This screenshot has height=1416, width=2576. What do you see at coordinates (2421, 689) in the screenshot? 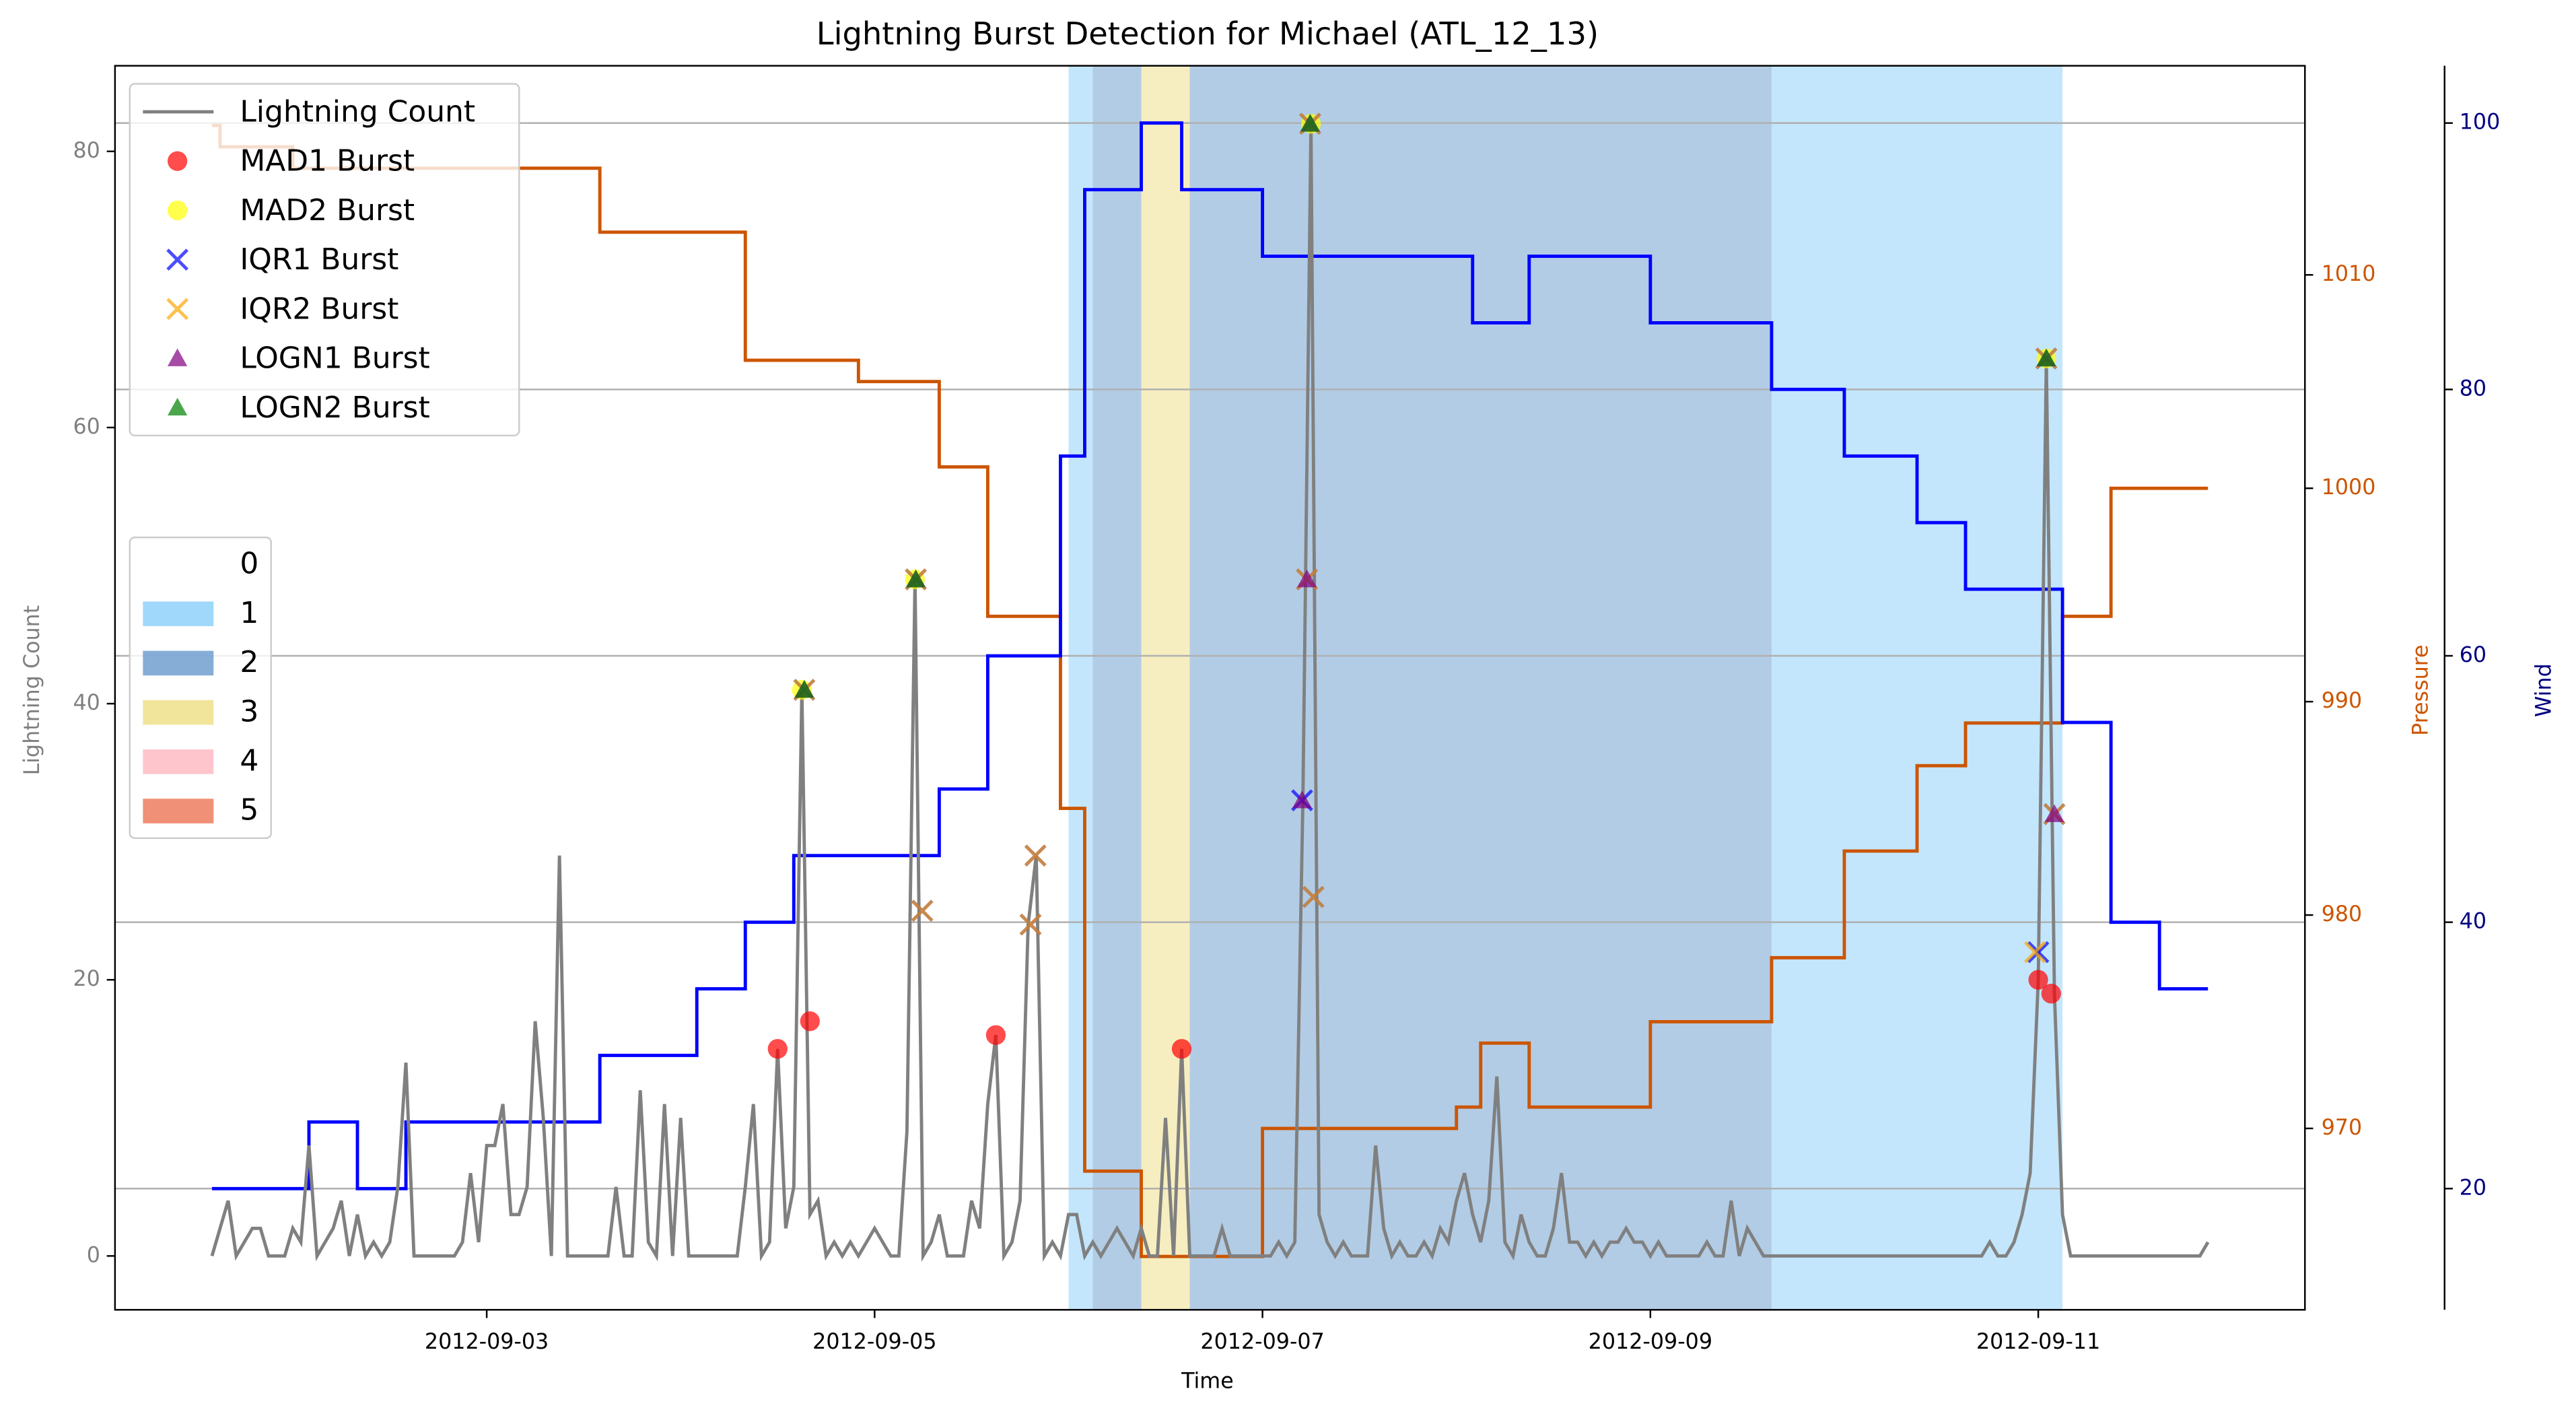
I see `pressure-axis-label: Pressure` at bounding box center [2421, 689].